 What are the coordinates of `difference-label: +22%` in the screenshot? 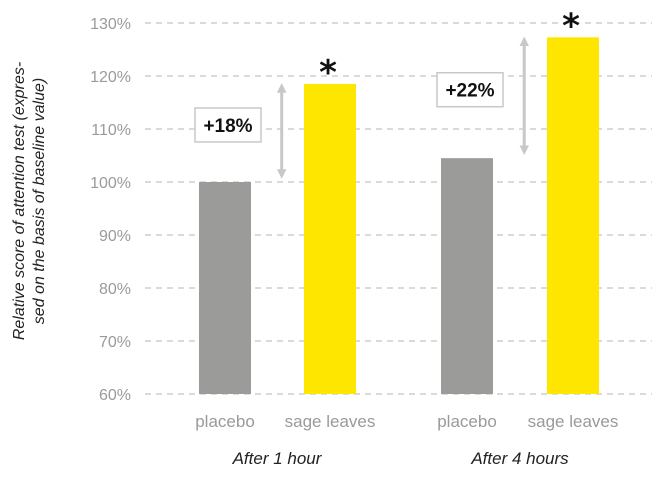 It's located at (469, 91).